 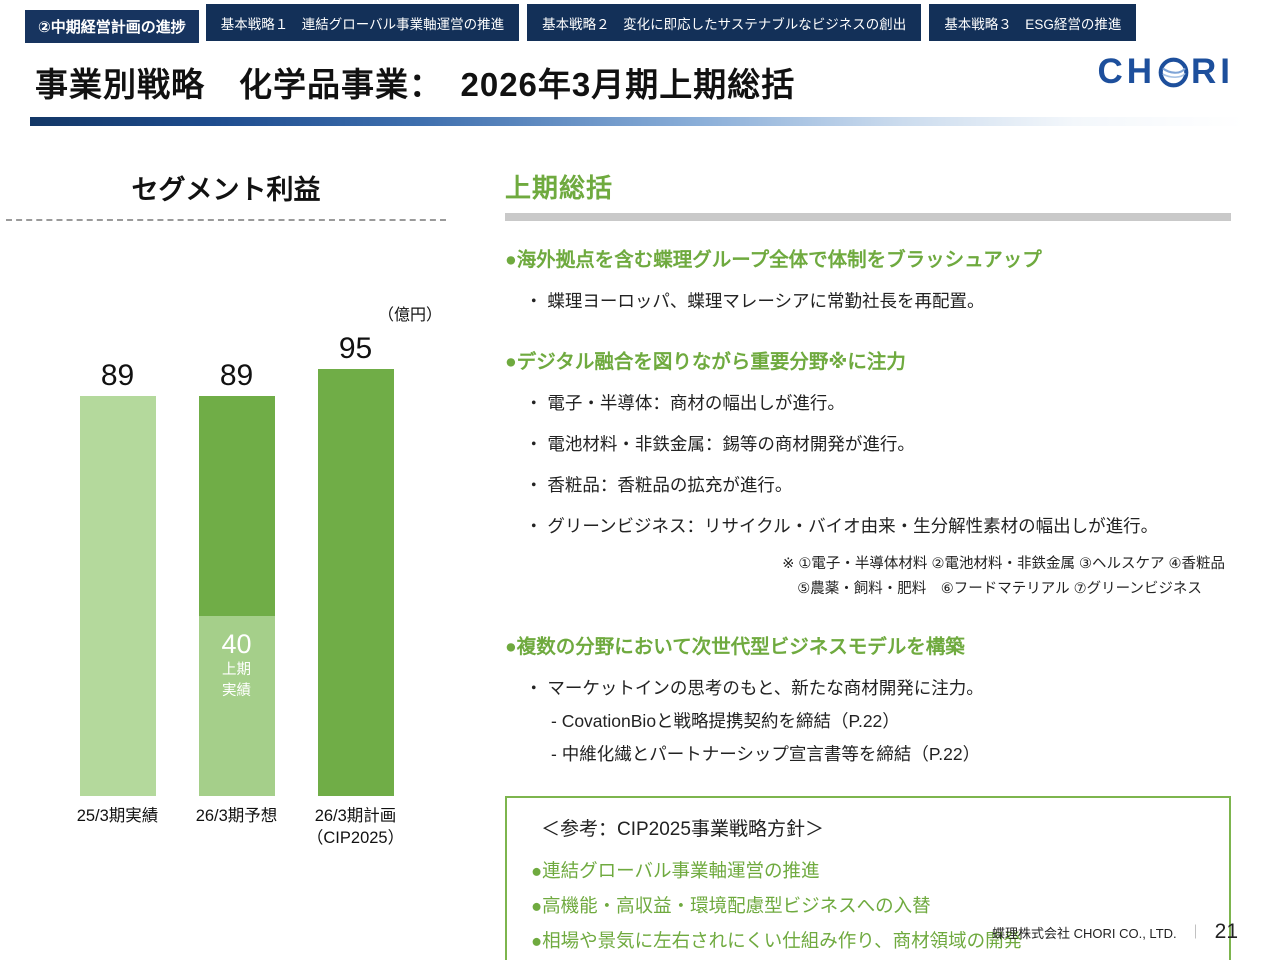 What do you see at coordinates (659, 485) in the screenshot?
I see `section-item: ・ 香粧品：香粧品の拡充が進行。` at bounding box center [659, 485].